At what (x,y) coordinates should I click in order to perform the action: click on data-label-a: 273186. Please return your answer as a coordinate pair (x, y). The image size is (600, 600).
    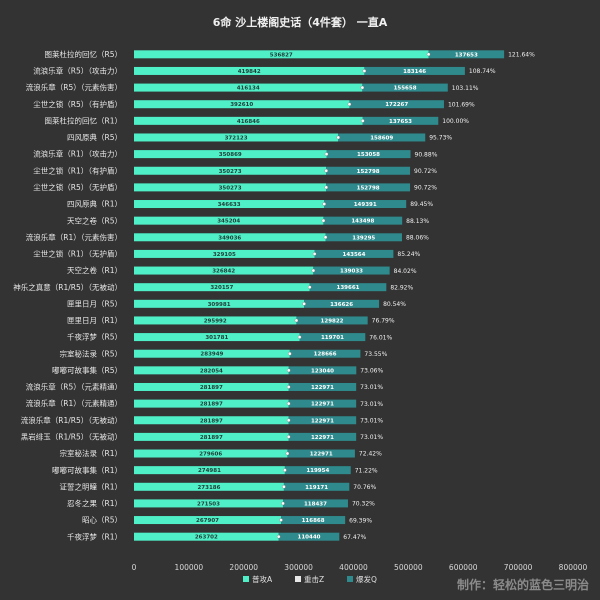
    Looking at the image, I should click on (208, 488).